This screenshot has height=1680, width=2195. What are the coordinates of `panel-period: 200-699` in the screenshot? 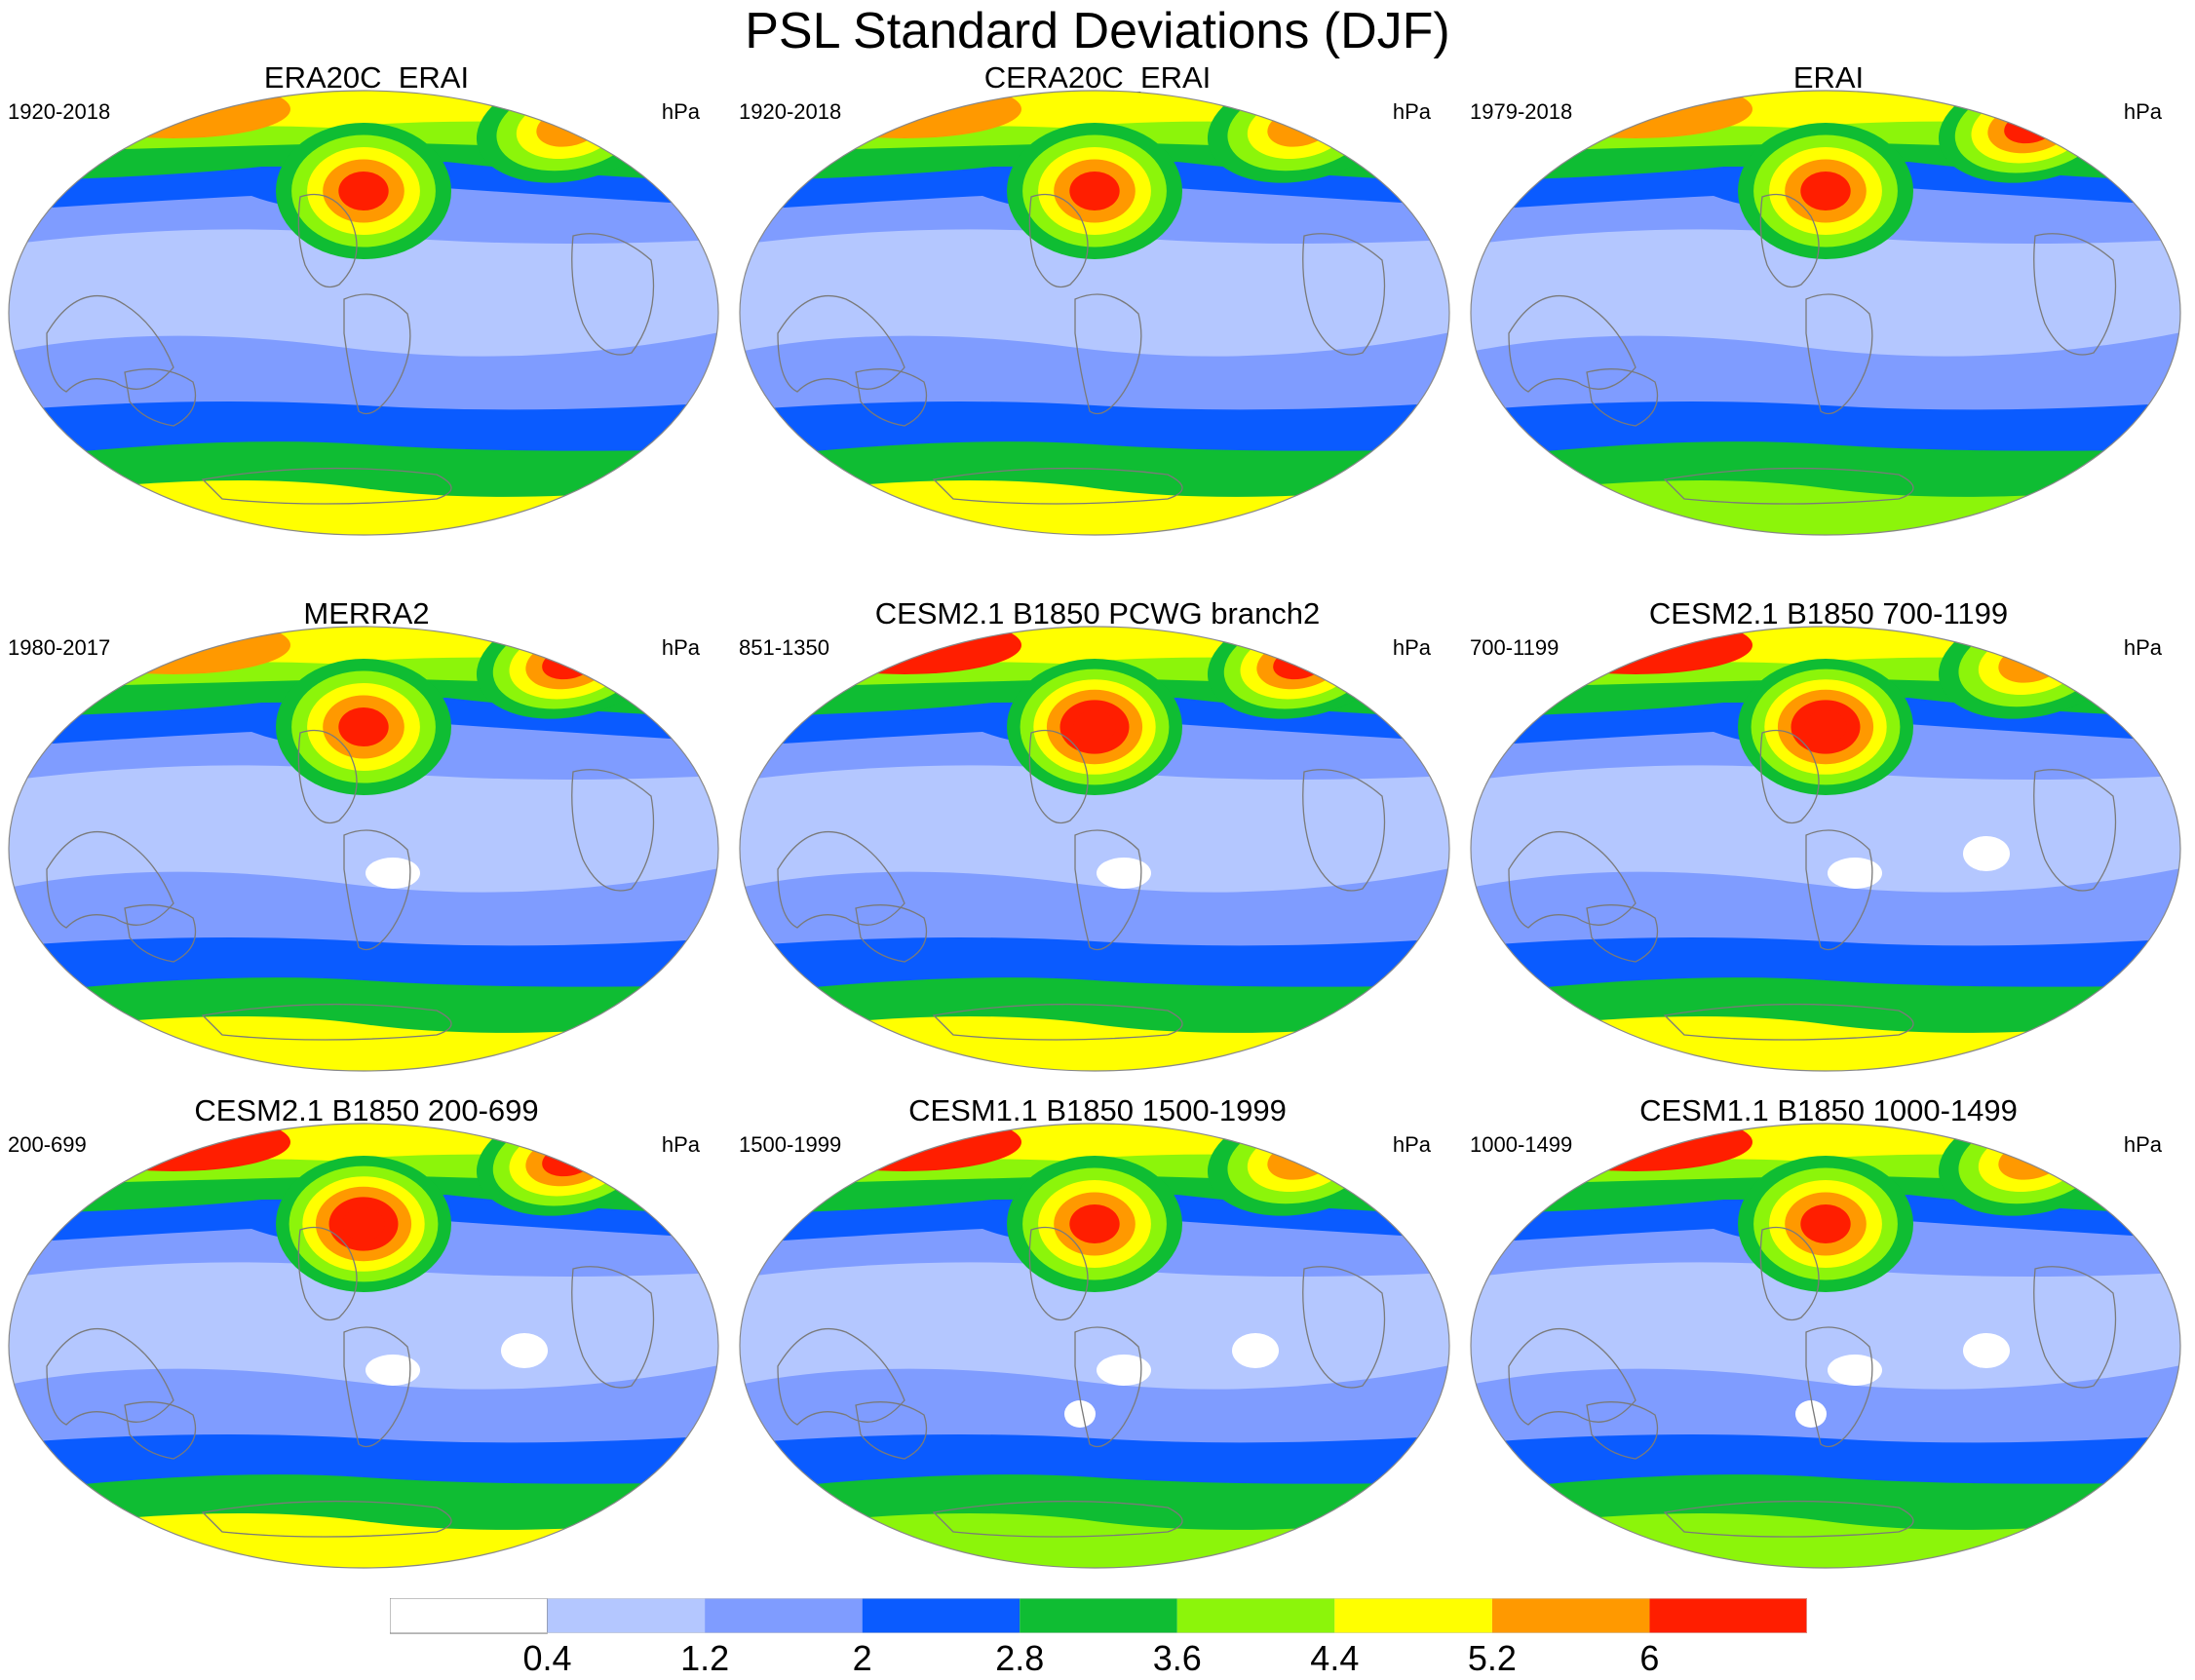 It's located at (47, 1144).